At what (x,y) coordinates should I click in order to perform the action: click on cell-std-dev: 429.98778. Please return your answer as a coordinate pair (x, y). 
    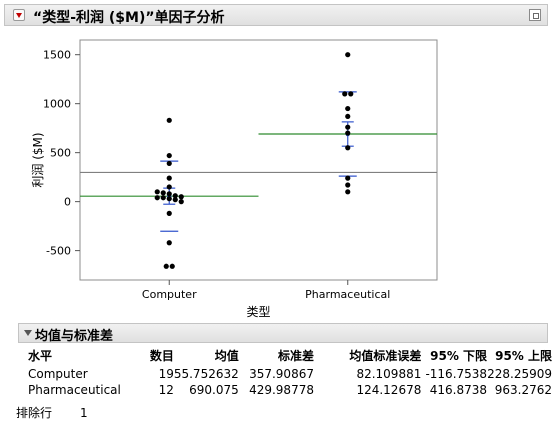
    Looking at the image, I should click on (281, 390).